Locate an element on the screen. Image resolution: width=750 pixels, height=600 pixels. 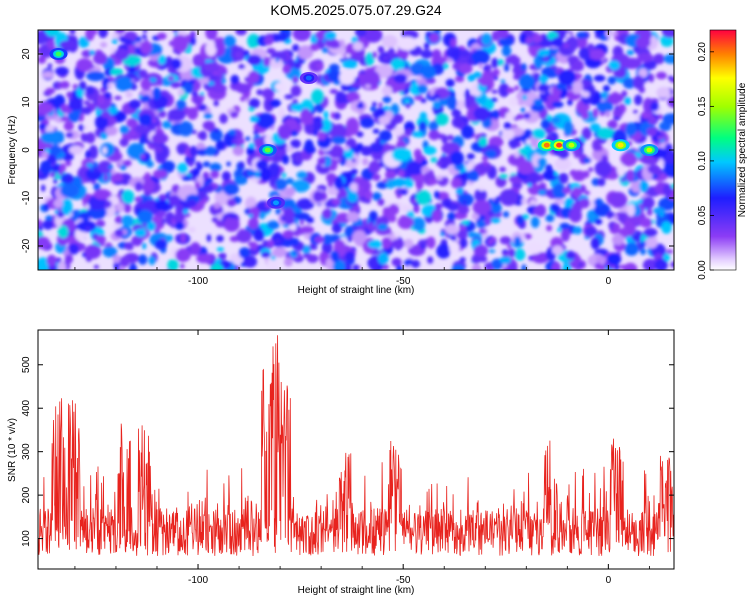
heatmap-hotspot is located at coordinates (571, 145).